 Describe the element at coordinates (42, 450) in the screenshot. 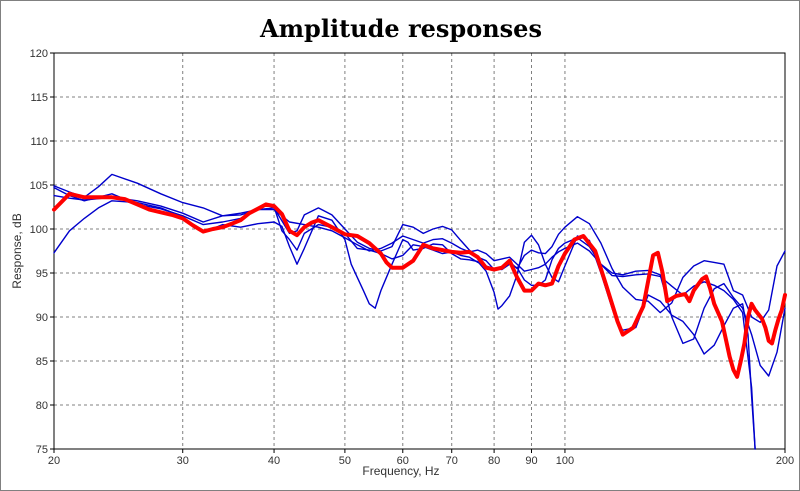

I see `y-tick-label: 75` at that location.